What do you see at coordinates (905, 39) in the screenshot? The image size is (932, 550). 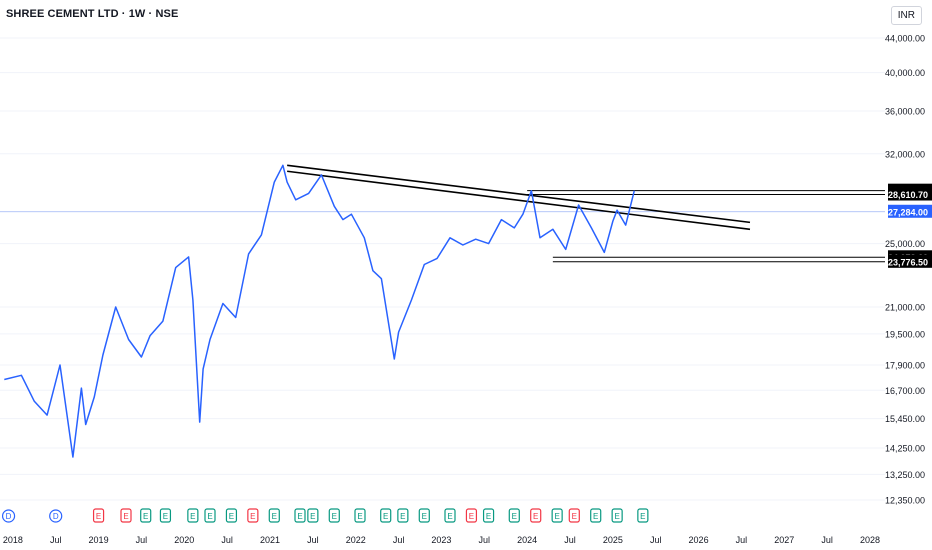 I see `y-tick-label: 44,000.00` at bounding box center [905, 39].